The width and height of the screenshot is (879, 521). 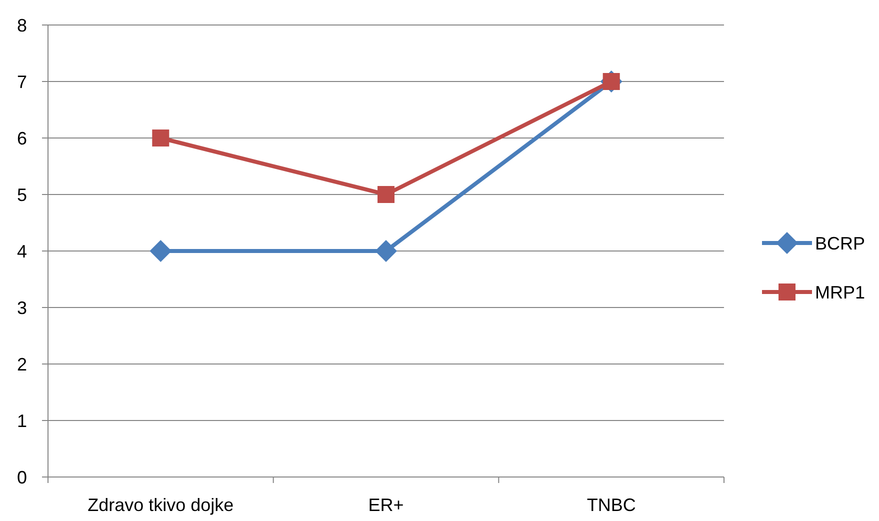 What do you see at coordinates (22, 25) in the screenshot?
I see `y-tick-label: 8` at bounding box center [22, 25].